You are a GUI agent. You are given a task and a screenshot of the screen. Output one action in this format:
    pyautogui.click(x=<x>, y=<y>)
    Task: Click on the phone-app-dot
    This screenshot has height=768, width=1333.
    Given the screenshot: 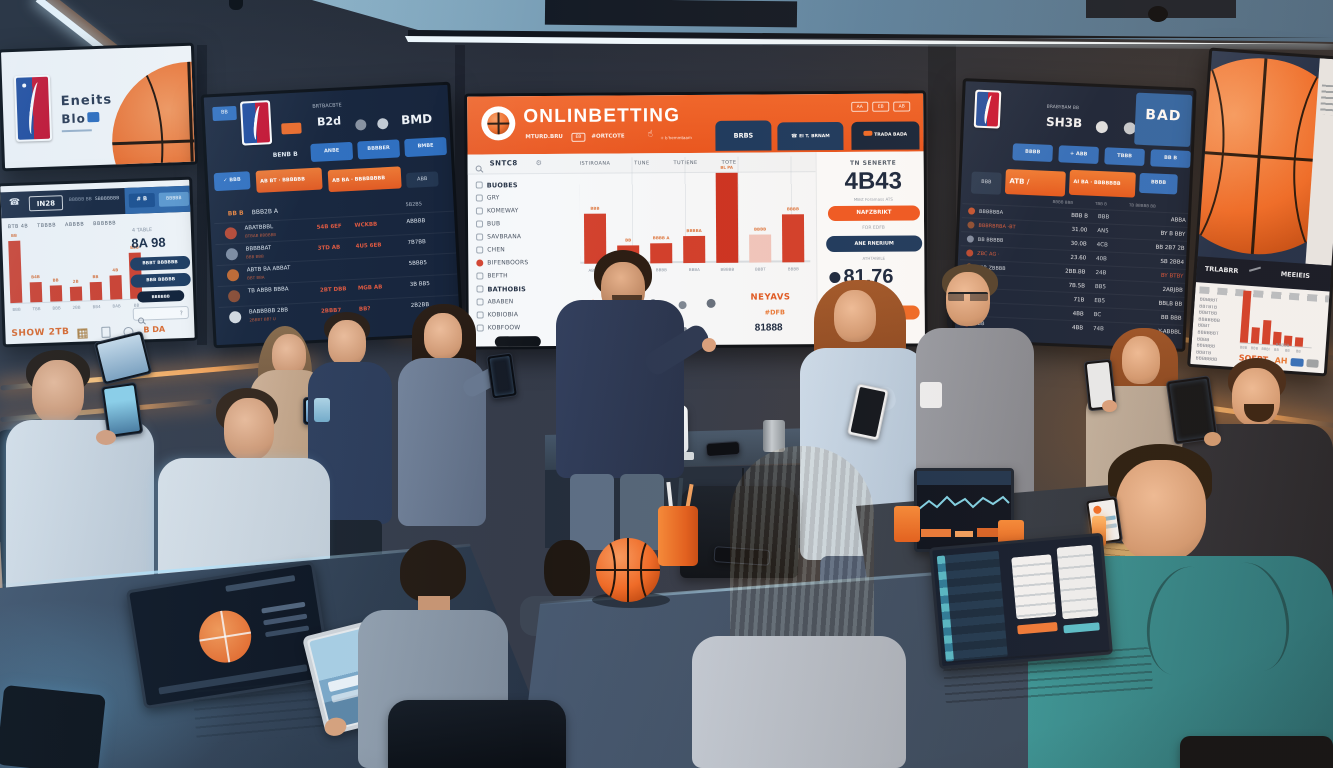 What is the action you would take?
    pyautogui.click(x=1097, y=510)
    